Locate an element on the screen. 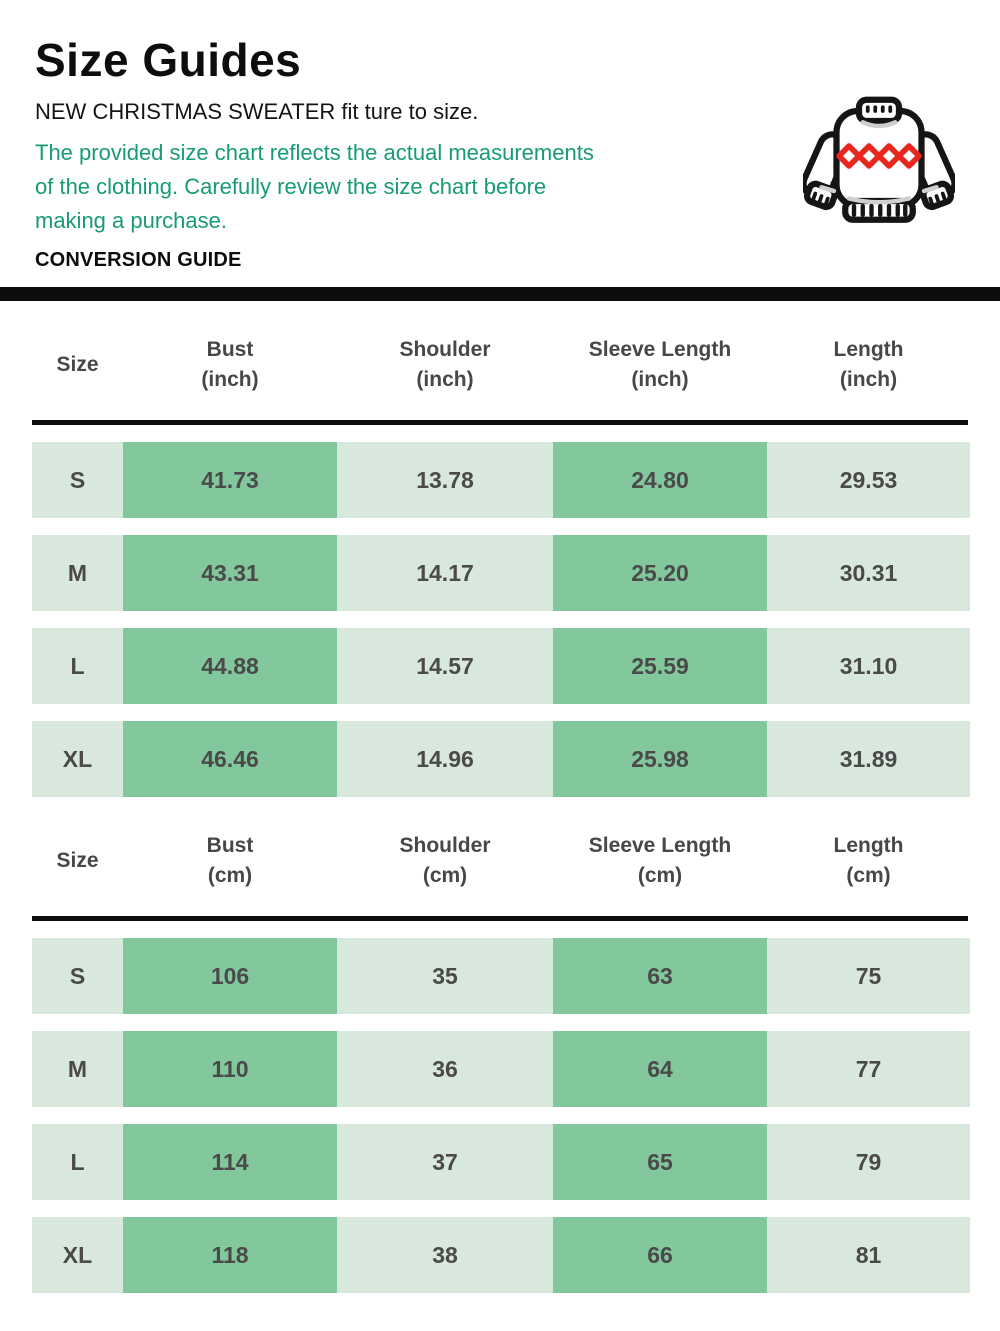 The height and width of the screenshot is (1331, 1000). table-row-l: L 44.88 14.57 25.59 31.10 is located at coordinates (501, 666).